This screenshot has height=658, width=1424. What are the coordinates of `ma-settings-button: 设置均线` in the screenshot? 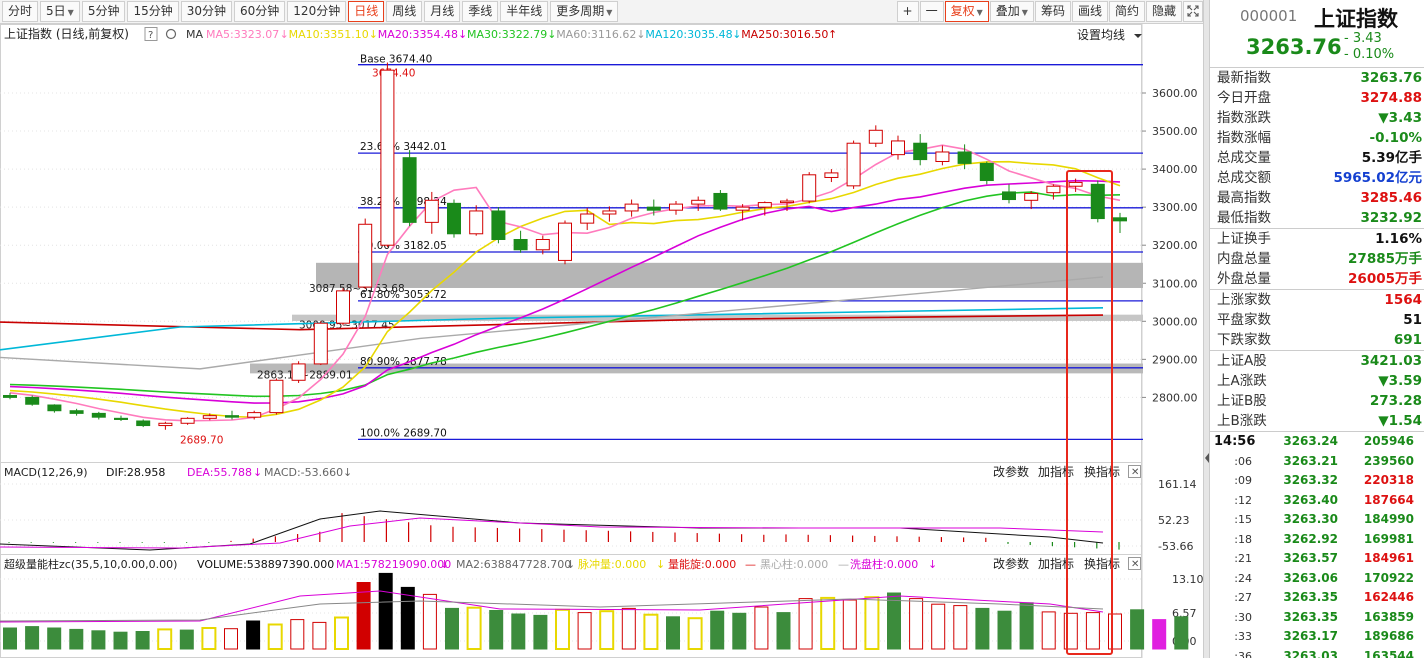 It's located at (1101, 35).